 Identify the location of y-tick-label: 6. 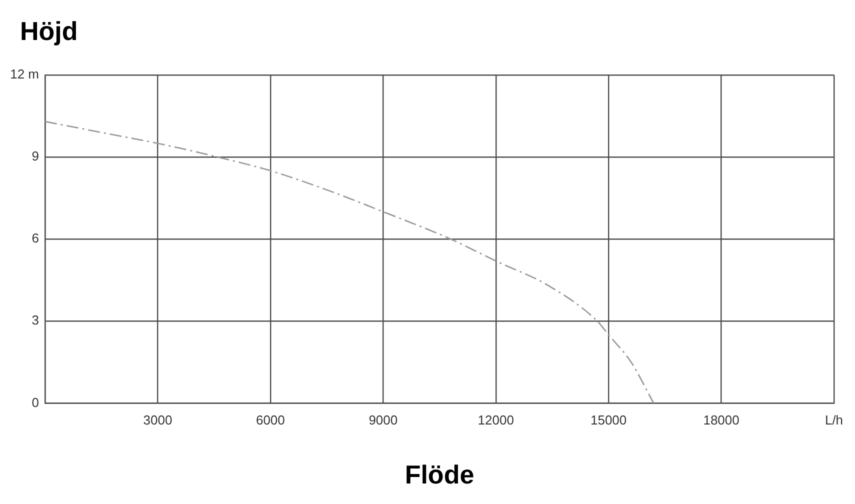
(35, 238).